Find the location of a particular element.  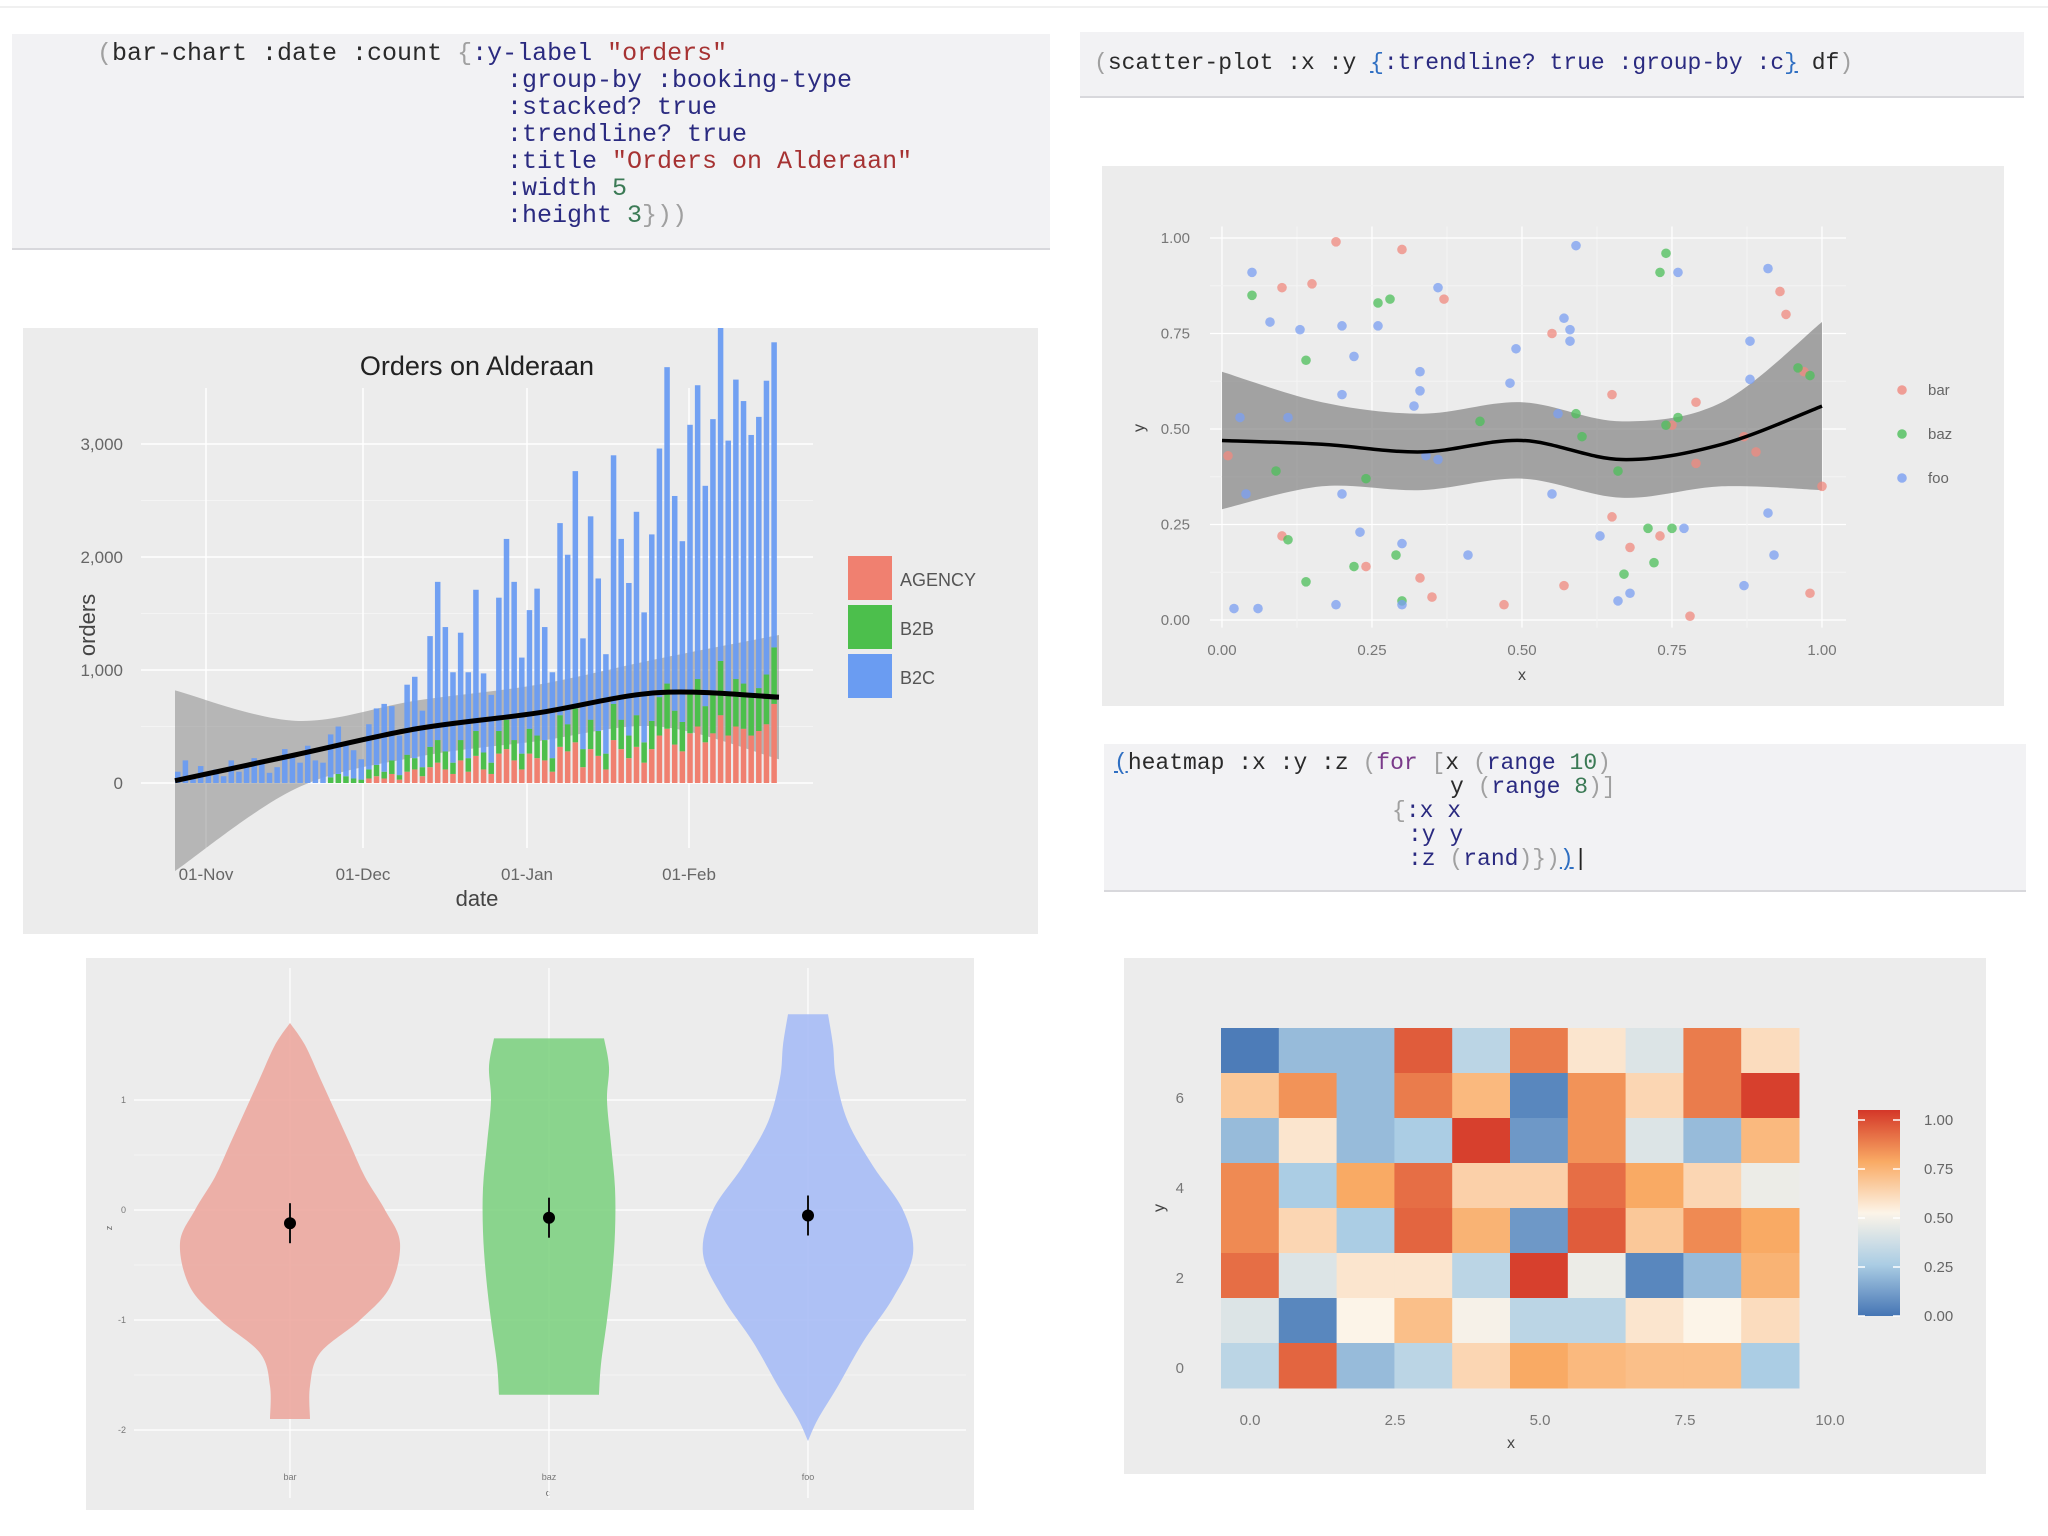

code-text: :group-by :booking-type is located at coordinates (680, 80).